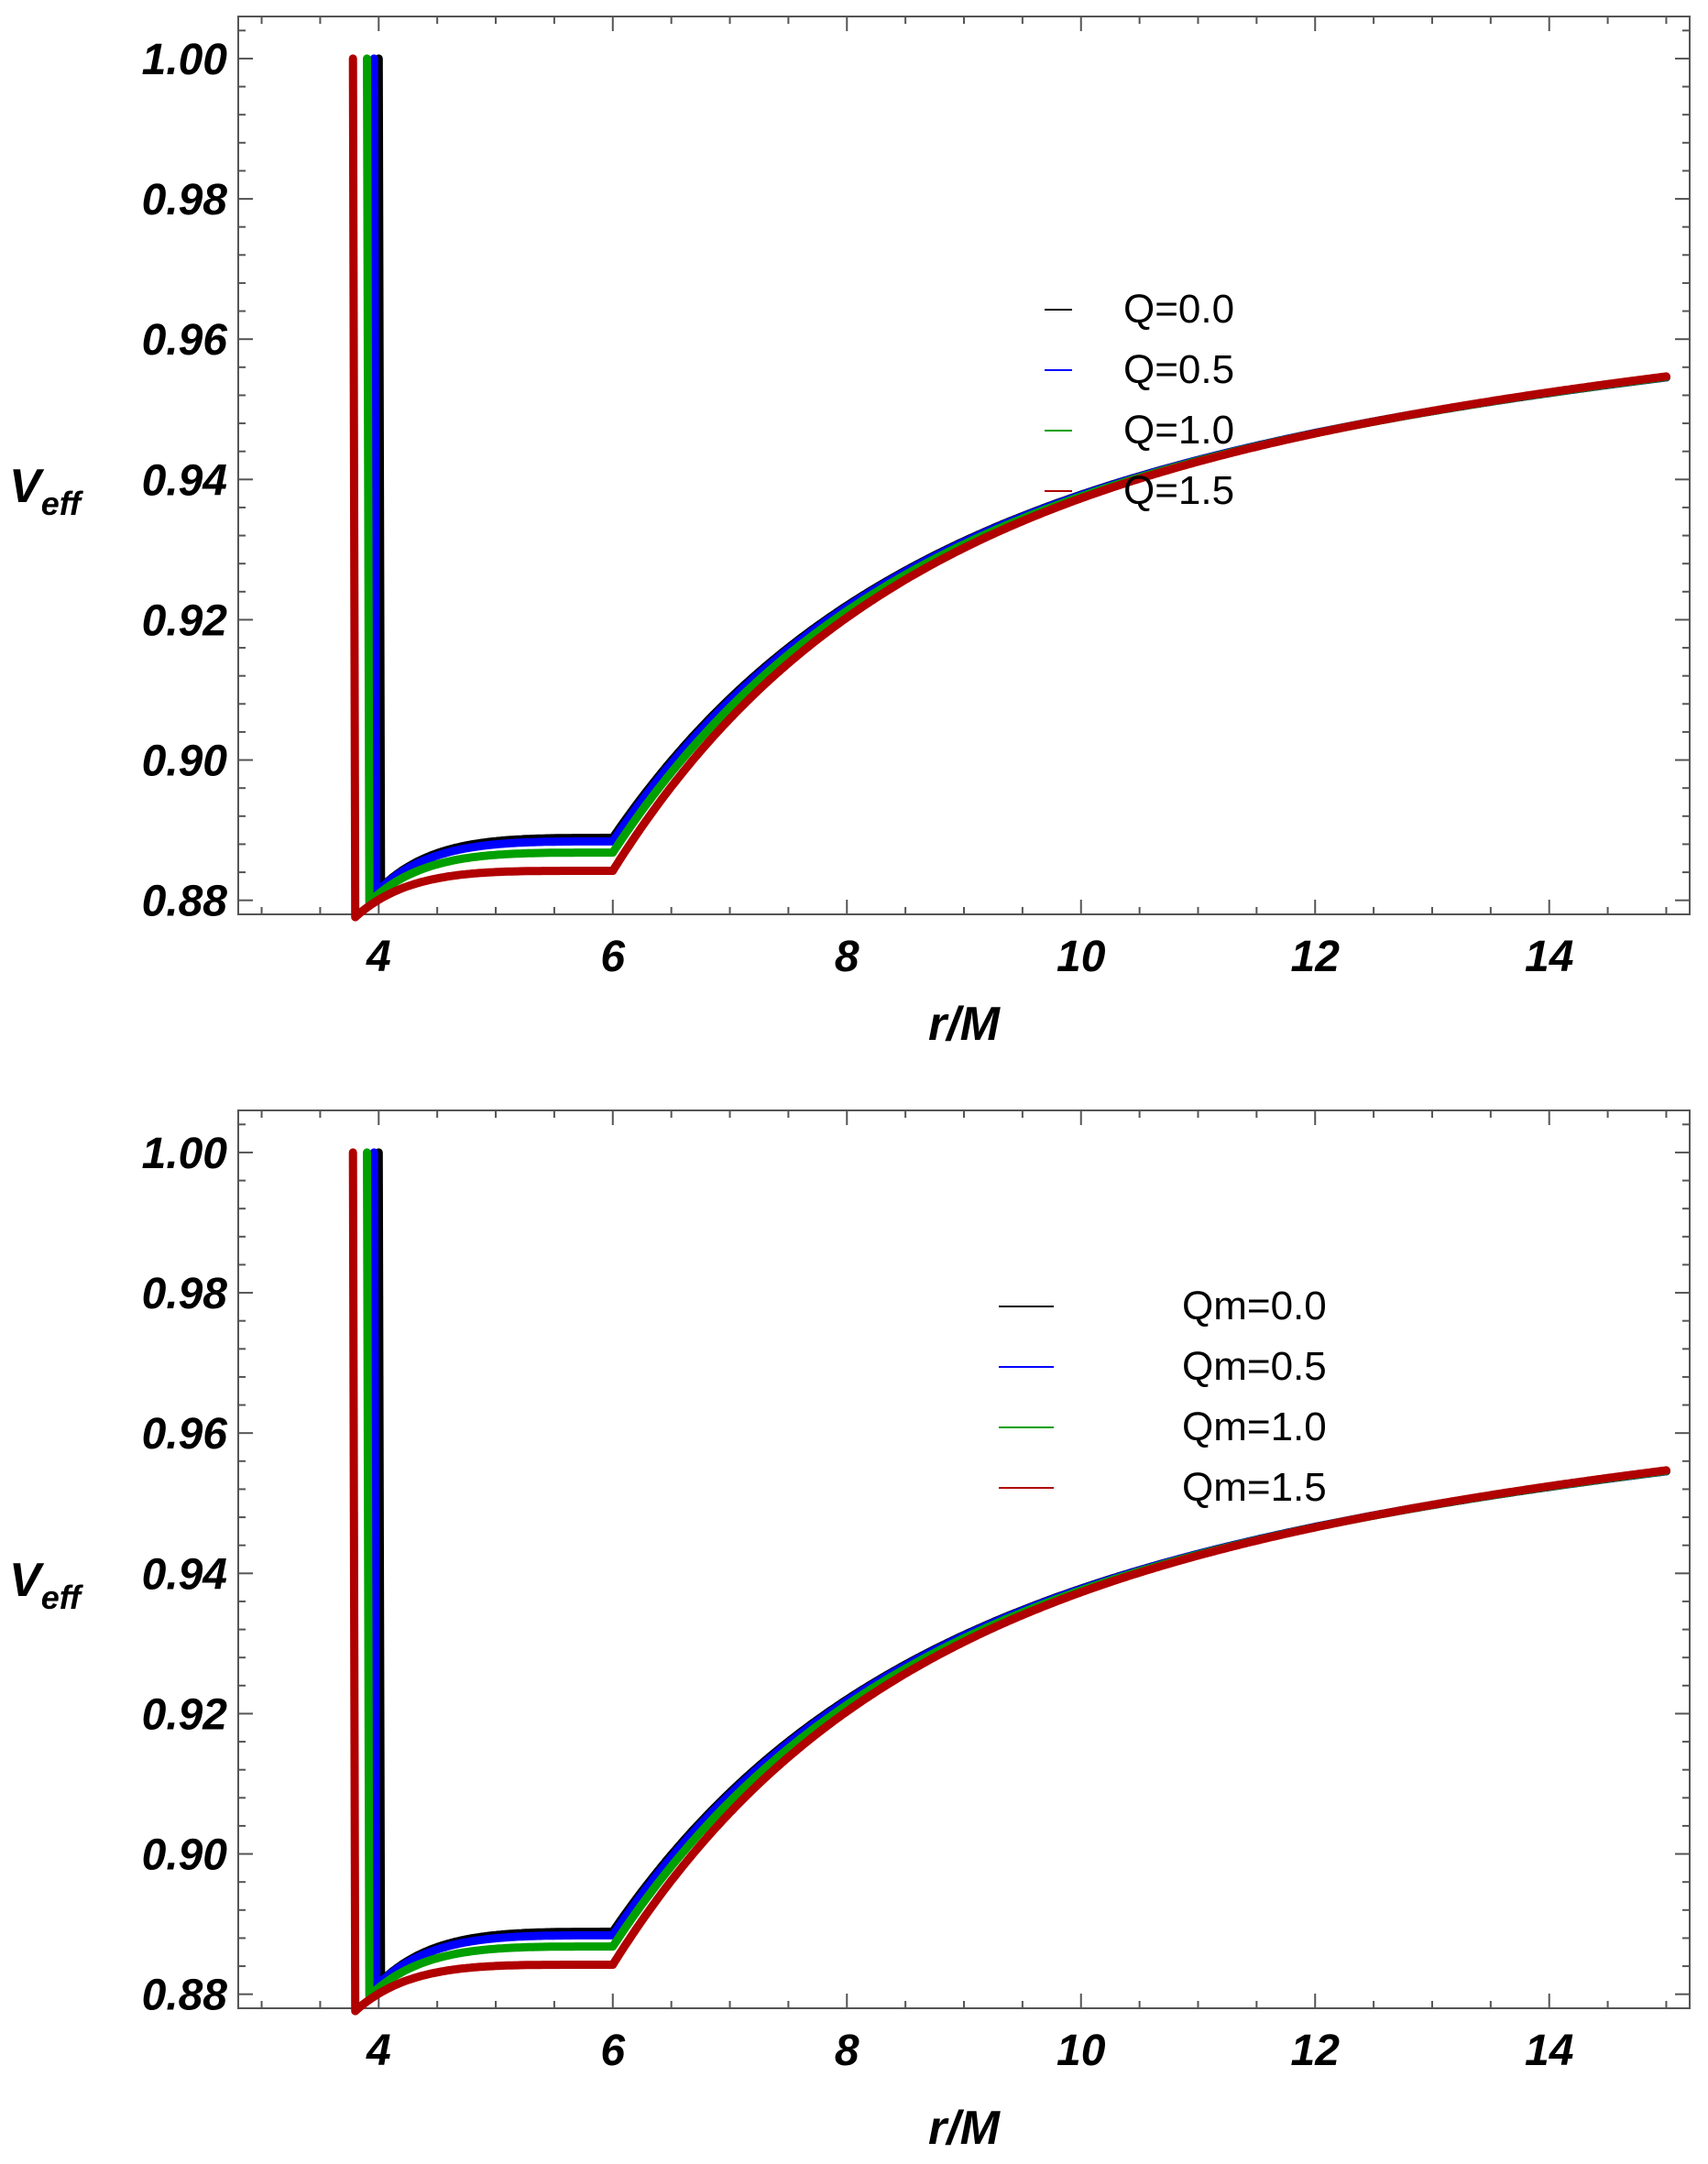  What do you see at coordinates (1255, 1487) in the screenshot?
I see `legend-label: Qm=1.5` at bounding box center [1255, 1487].